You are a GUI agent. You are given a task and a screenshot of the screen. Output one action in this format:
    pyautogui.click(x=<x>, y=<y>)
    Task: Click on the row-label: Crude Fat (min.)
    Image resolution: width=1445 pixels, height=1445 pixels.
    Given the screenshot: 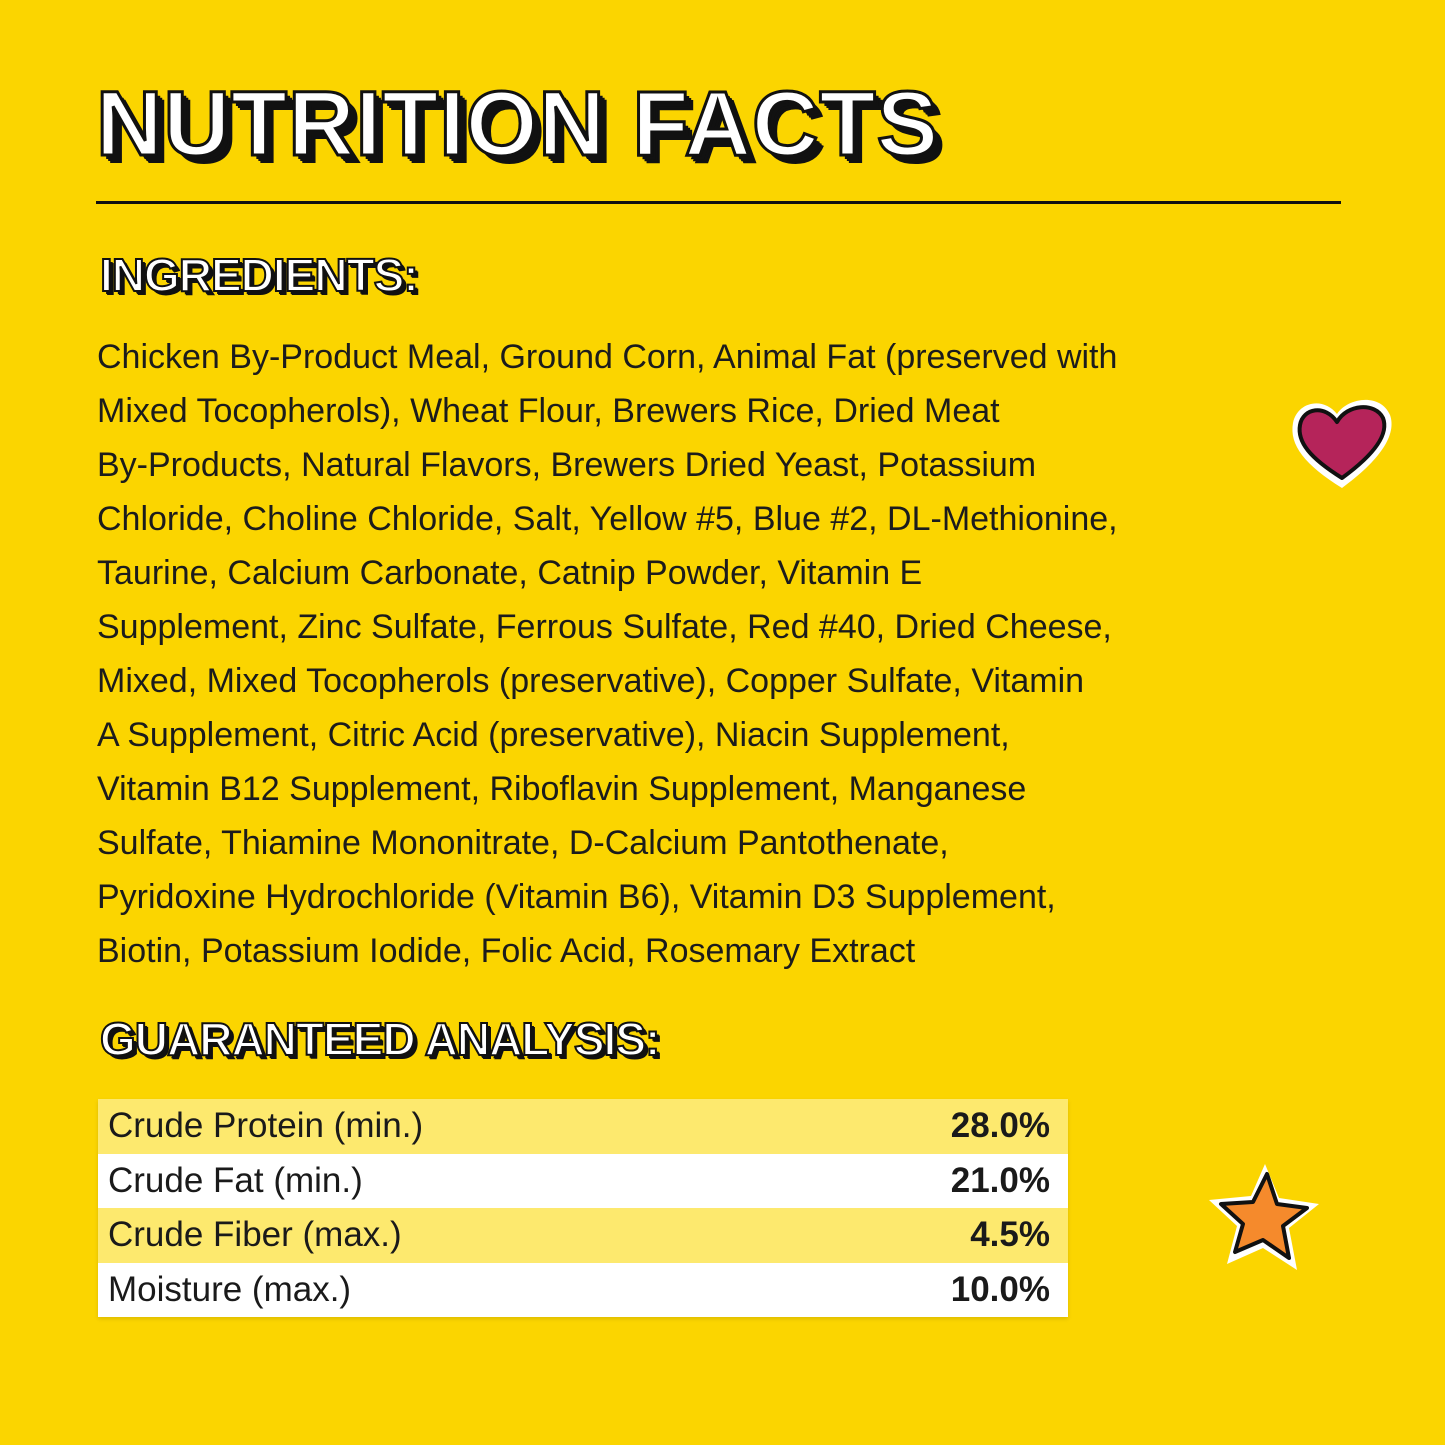 What is the action you would take?
    pyautogui.click(x=235, y=1180)
    